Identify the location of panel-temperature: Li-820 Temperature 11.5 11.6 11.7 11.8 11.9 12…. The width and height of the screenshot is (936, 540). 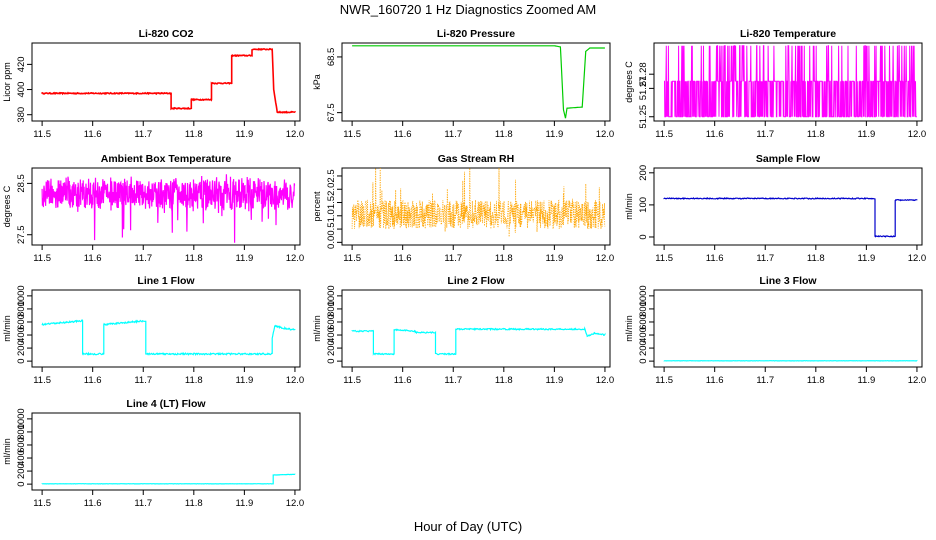
(775, 84).